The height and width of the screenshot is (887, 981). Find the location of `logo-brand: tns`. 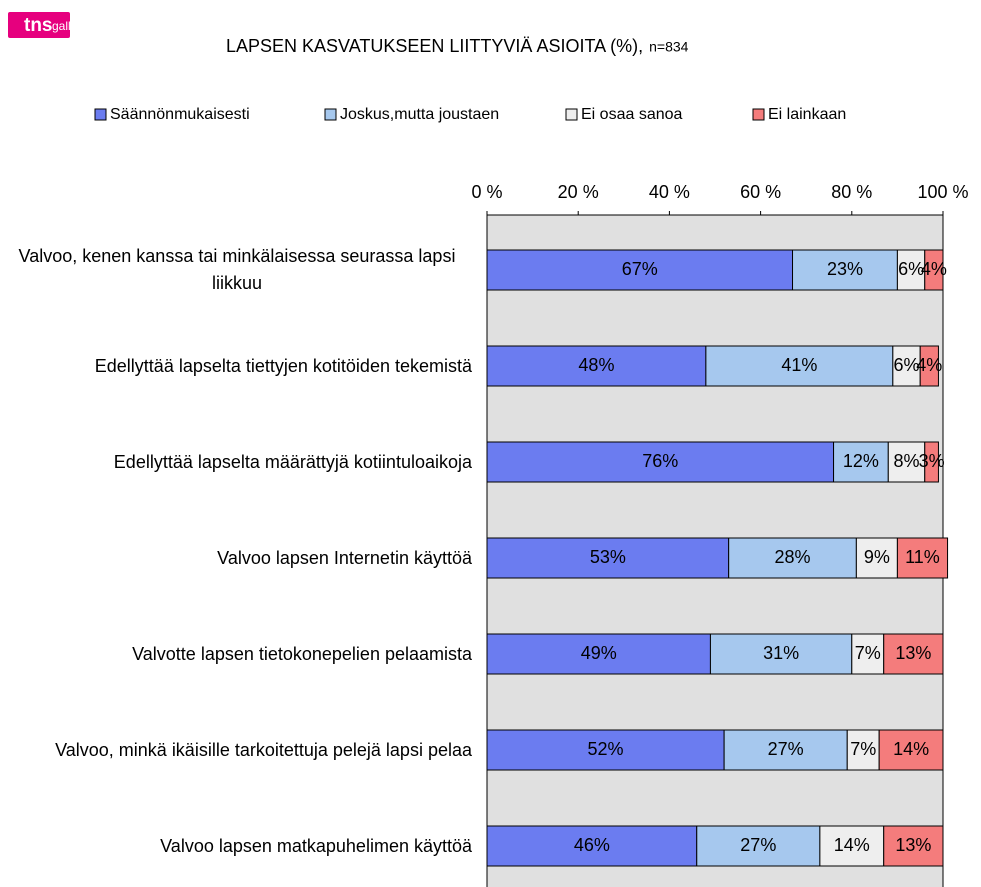

logo-brand: tns is located at coordinates (38, 25).